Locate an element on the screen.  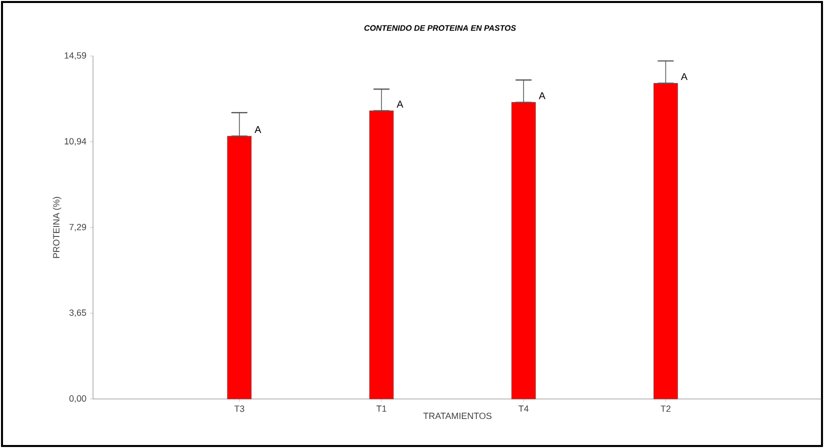
x-axis-title: TRATAMIENTOS is located at coordinates (457, 416).